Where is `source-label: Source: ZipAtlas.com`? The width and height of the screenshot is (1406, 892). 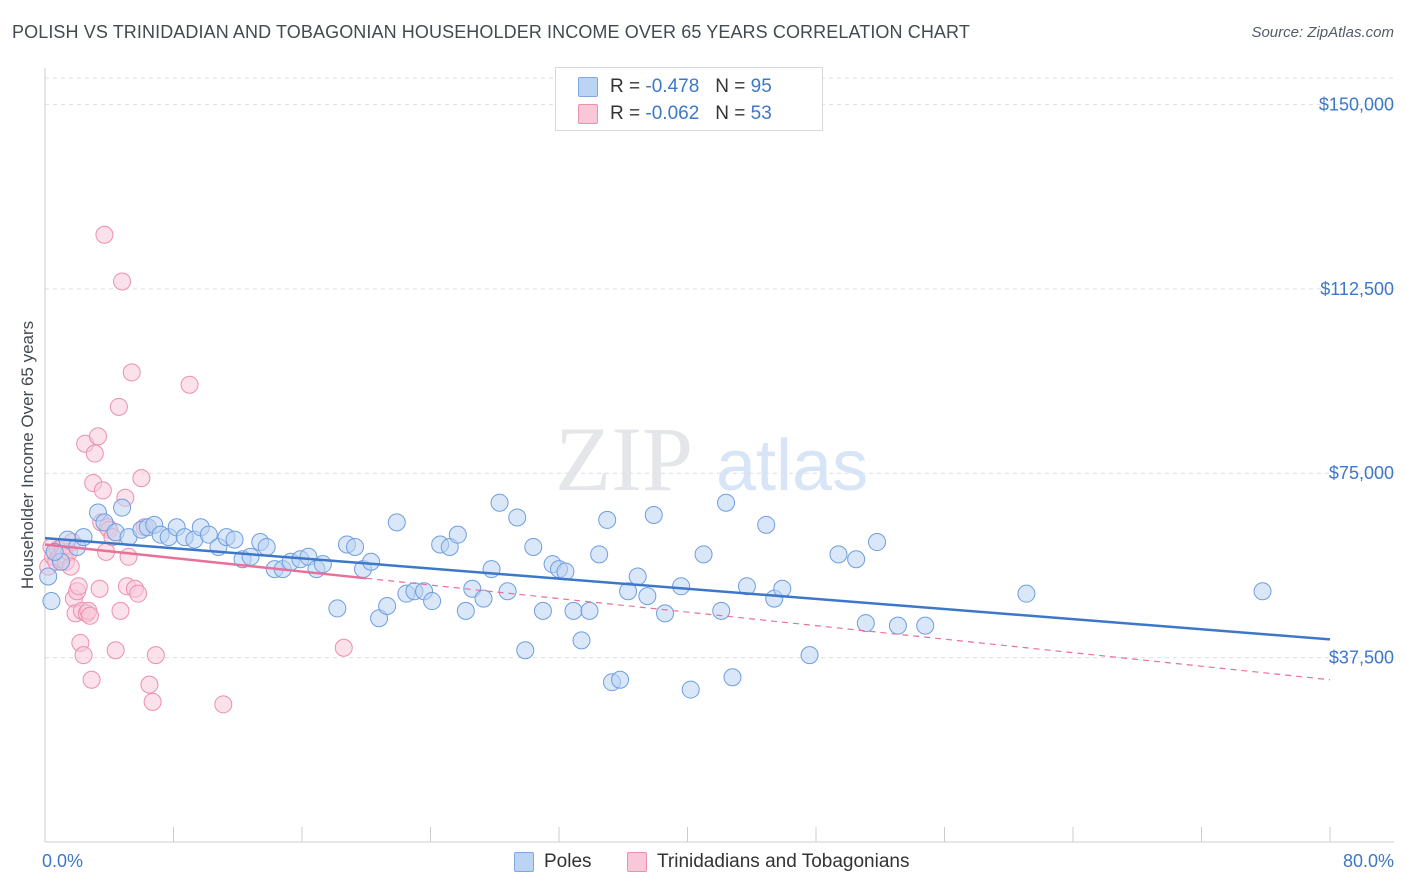
source-label: Source: ZipAtlas.com is located at coordinates (1322, 32).